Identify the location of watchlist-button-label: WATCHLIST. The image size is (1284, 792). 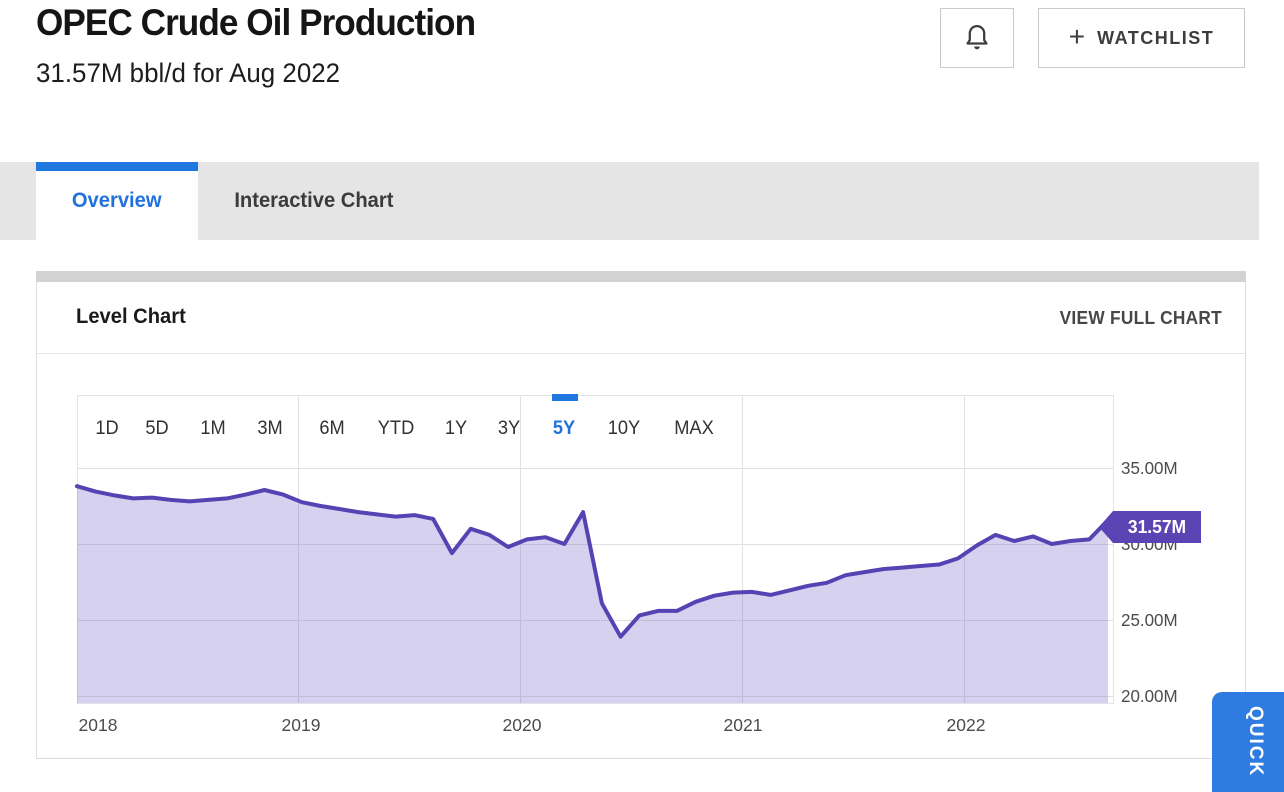
(1156, 37).